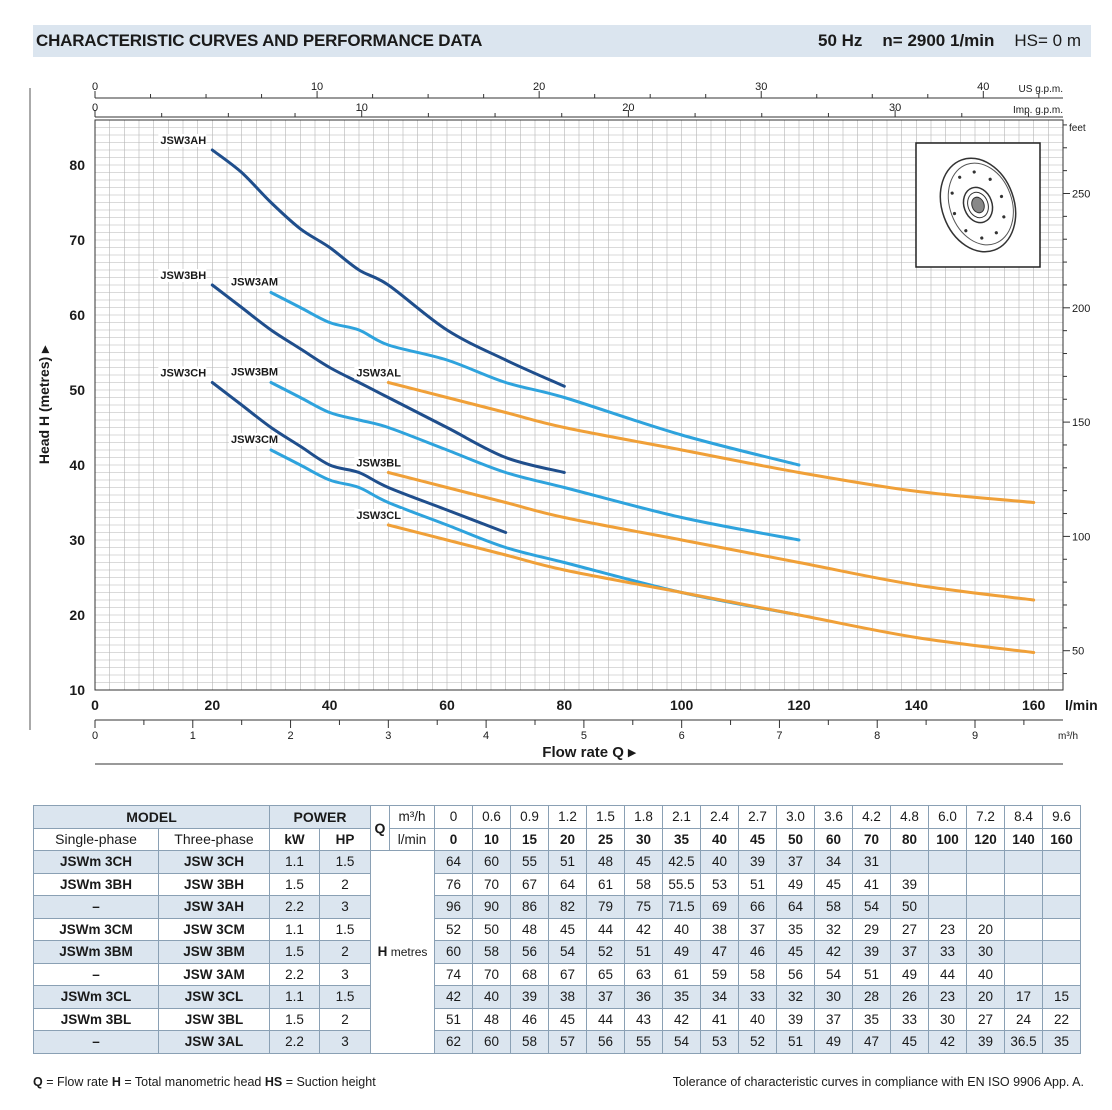 This screenshot has width=1112, height=1110. What do you see at coordinates (1023, 1042) in the screenshot?
I see `head-value: 36.5` at bounding box center [1023, 1042].